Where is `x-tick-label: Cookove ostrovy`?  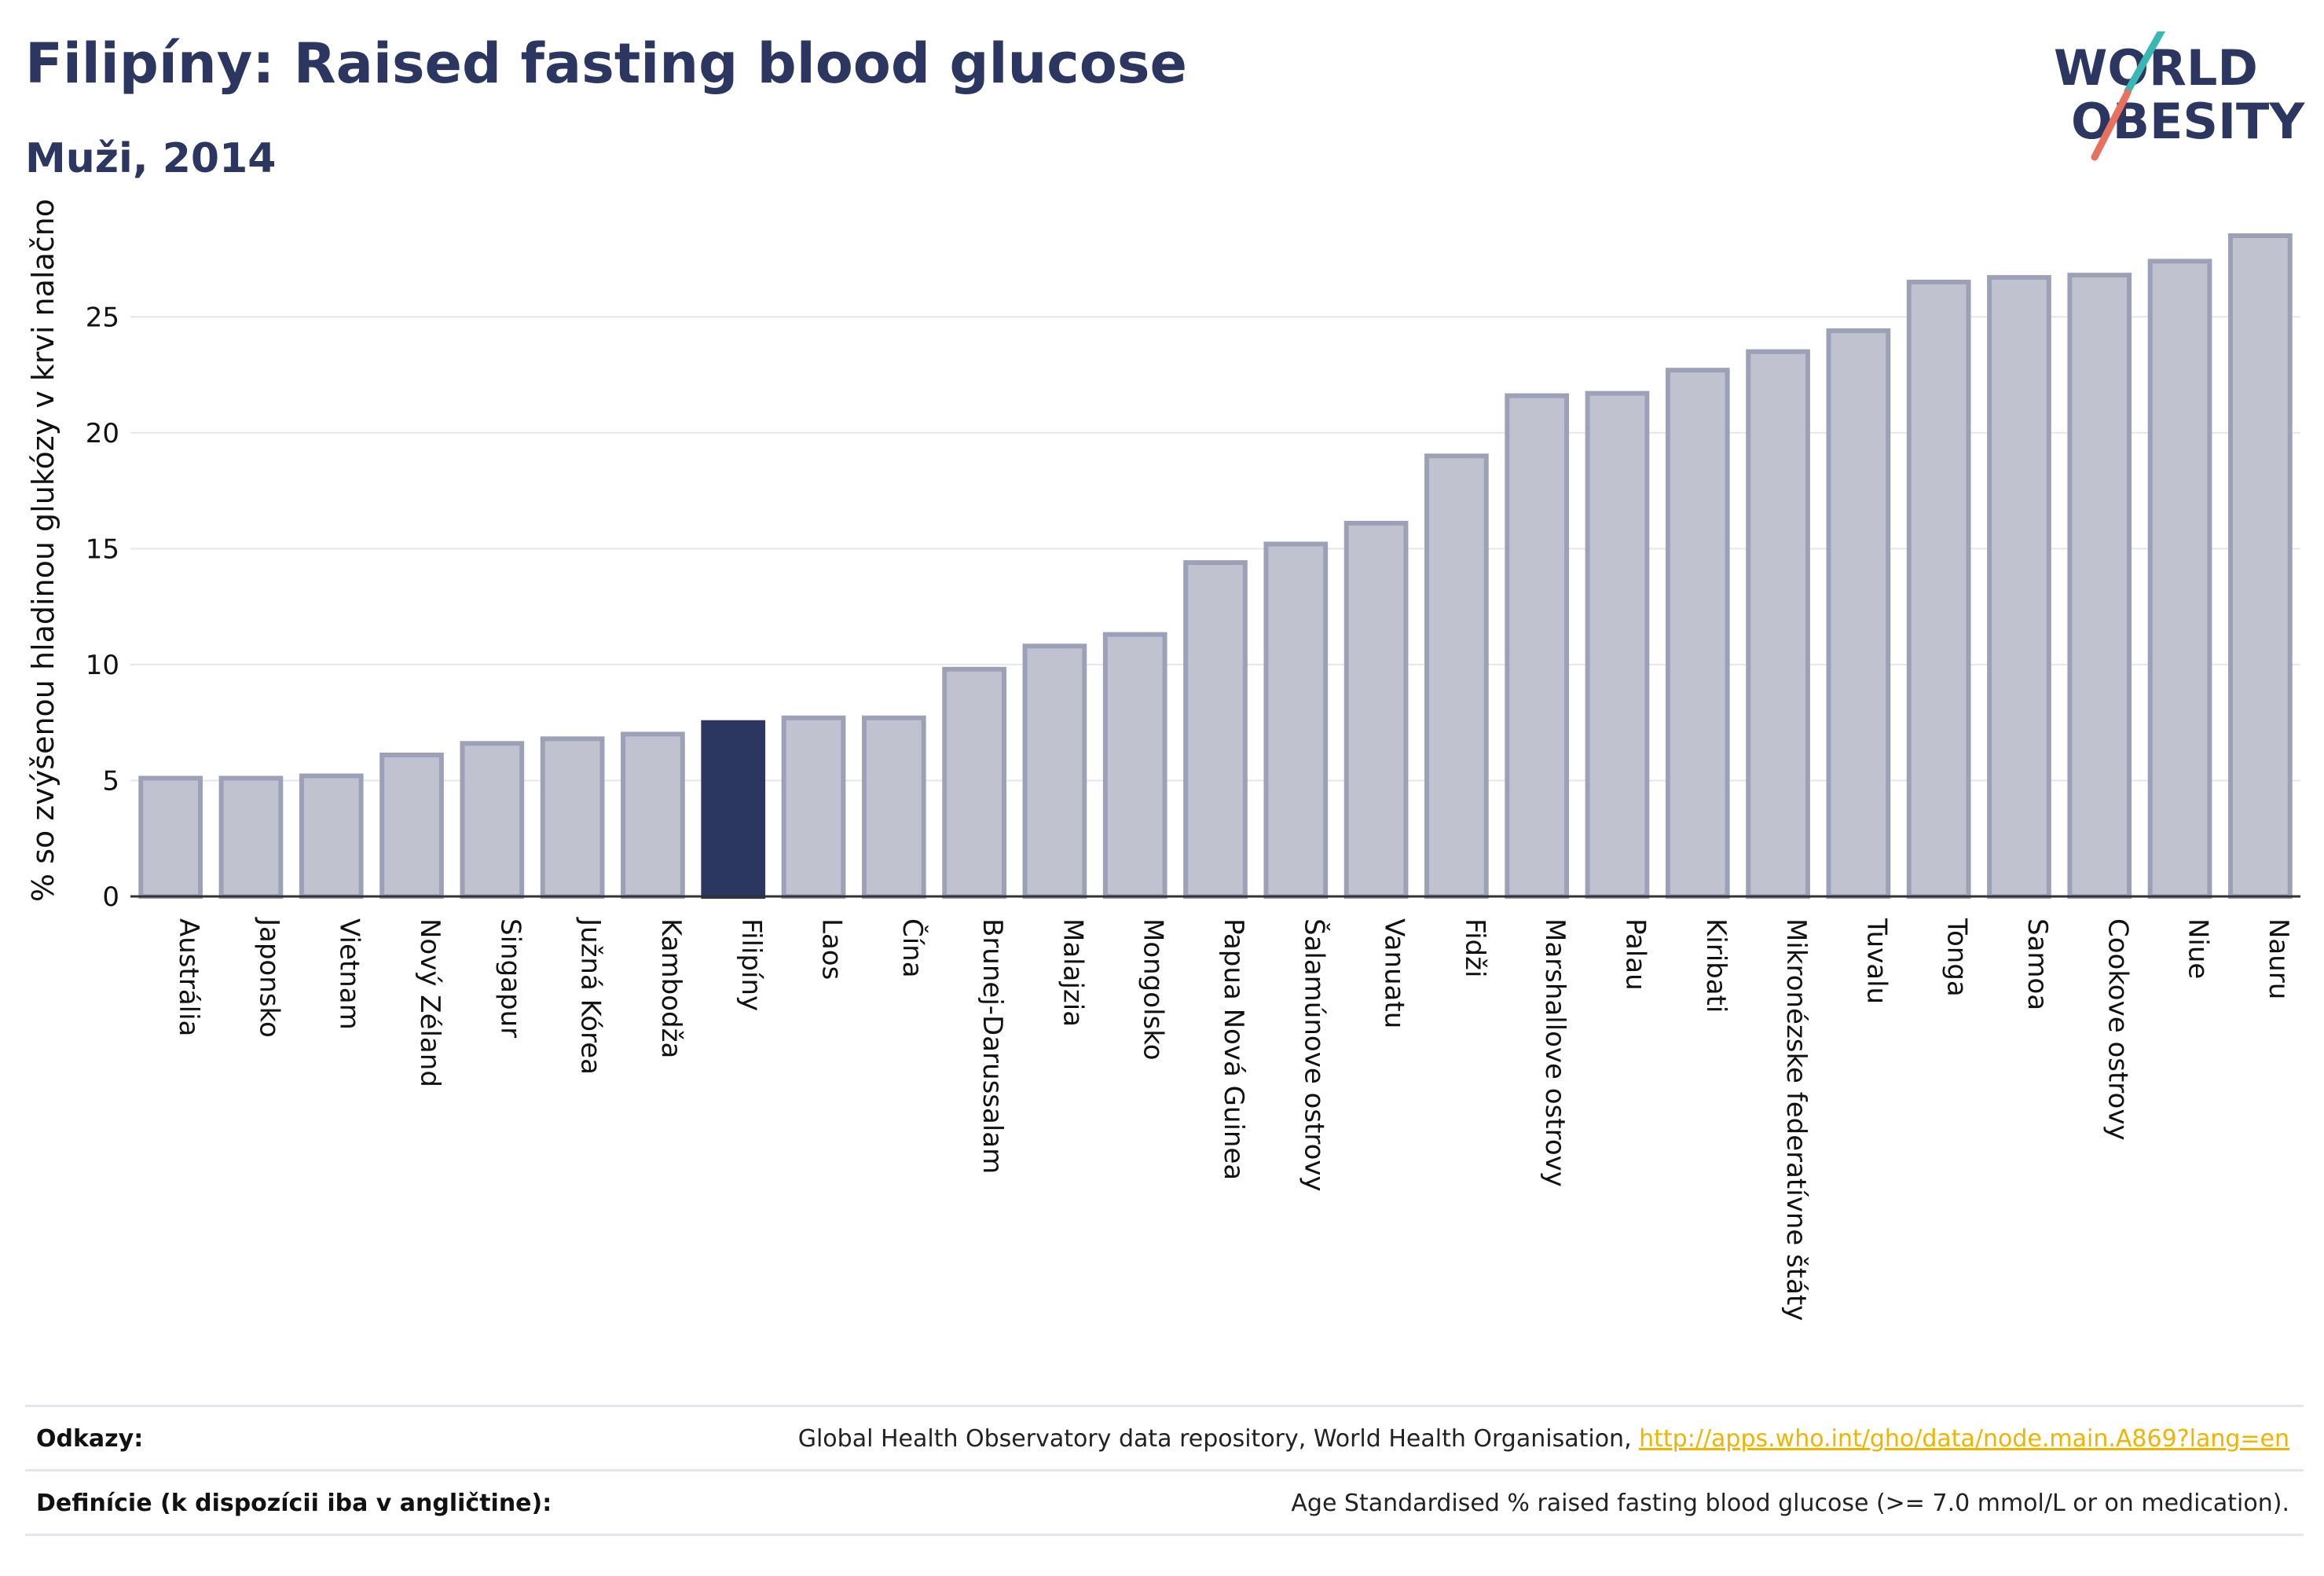
x-tick-label: Cookove ostrovy is located at coordinates (2117, 1029).